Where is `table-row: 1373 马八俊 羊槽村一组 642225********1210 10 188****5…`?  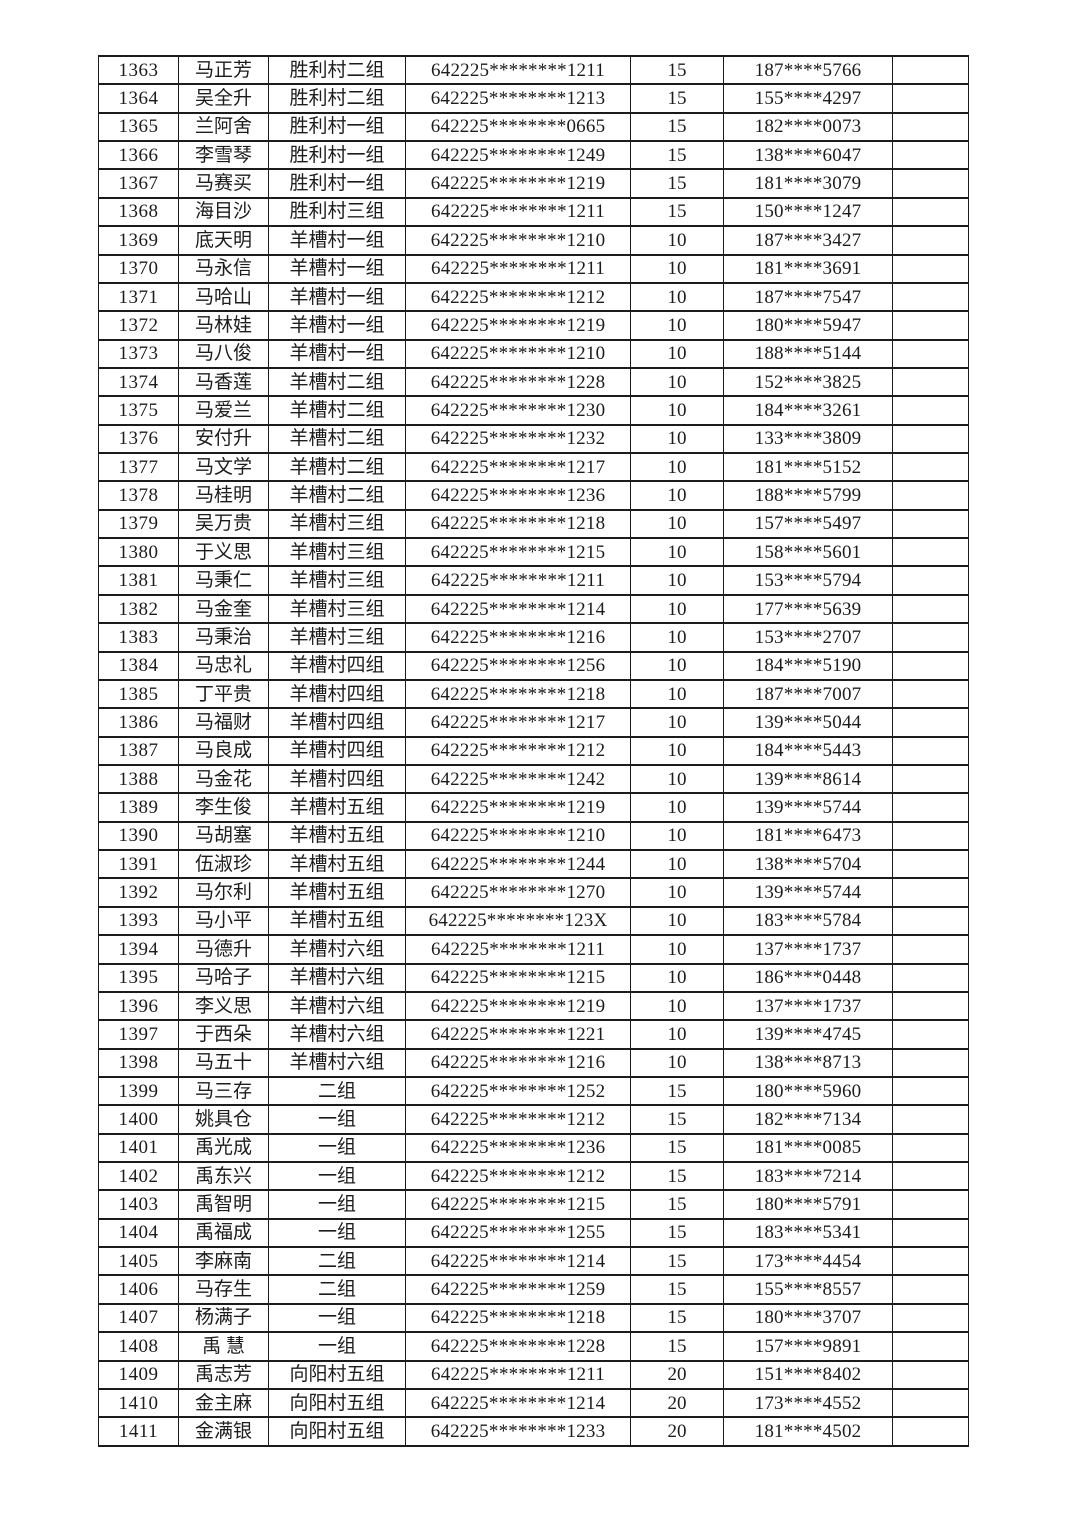 table-row: 1373 马八俊 羊槽村一组 642225********1210 10 188****5… is located at coordinates (533, 353).